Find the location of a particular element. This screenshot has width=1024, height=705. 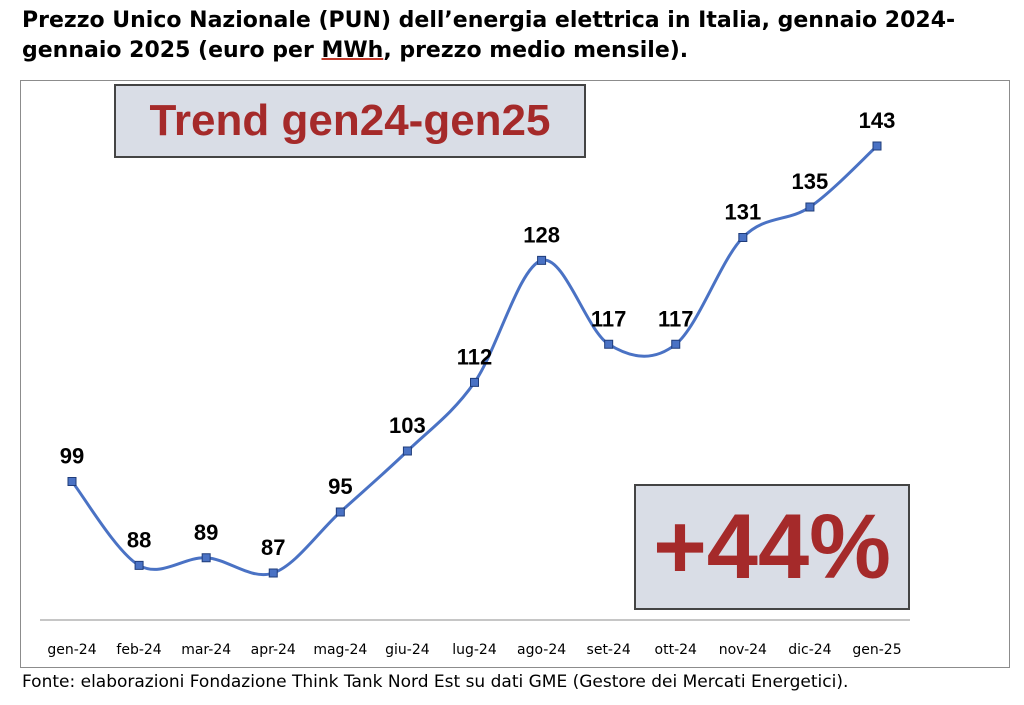

percent-change-box: +44% is located at coordinates (772, 547).